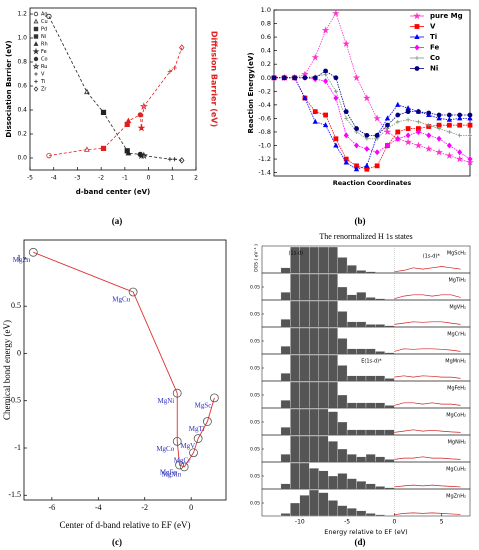 The width and height of the screenshot is (479, 550). Describe the element at coordinates (7, 370) in the screenshot. I see `y-axis-label: Chemical bond energy (eV)` at that location.